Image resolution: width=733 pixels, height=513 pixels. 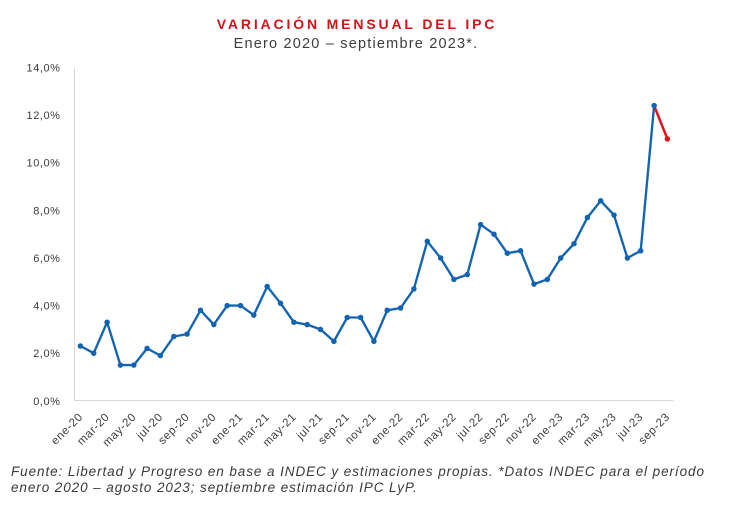 What do you see at coordinates (46, 307) in the screenshot?
I see `svg-text: 4,0%` at bounding box center [46, 307].